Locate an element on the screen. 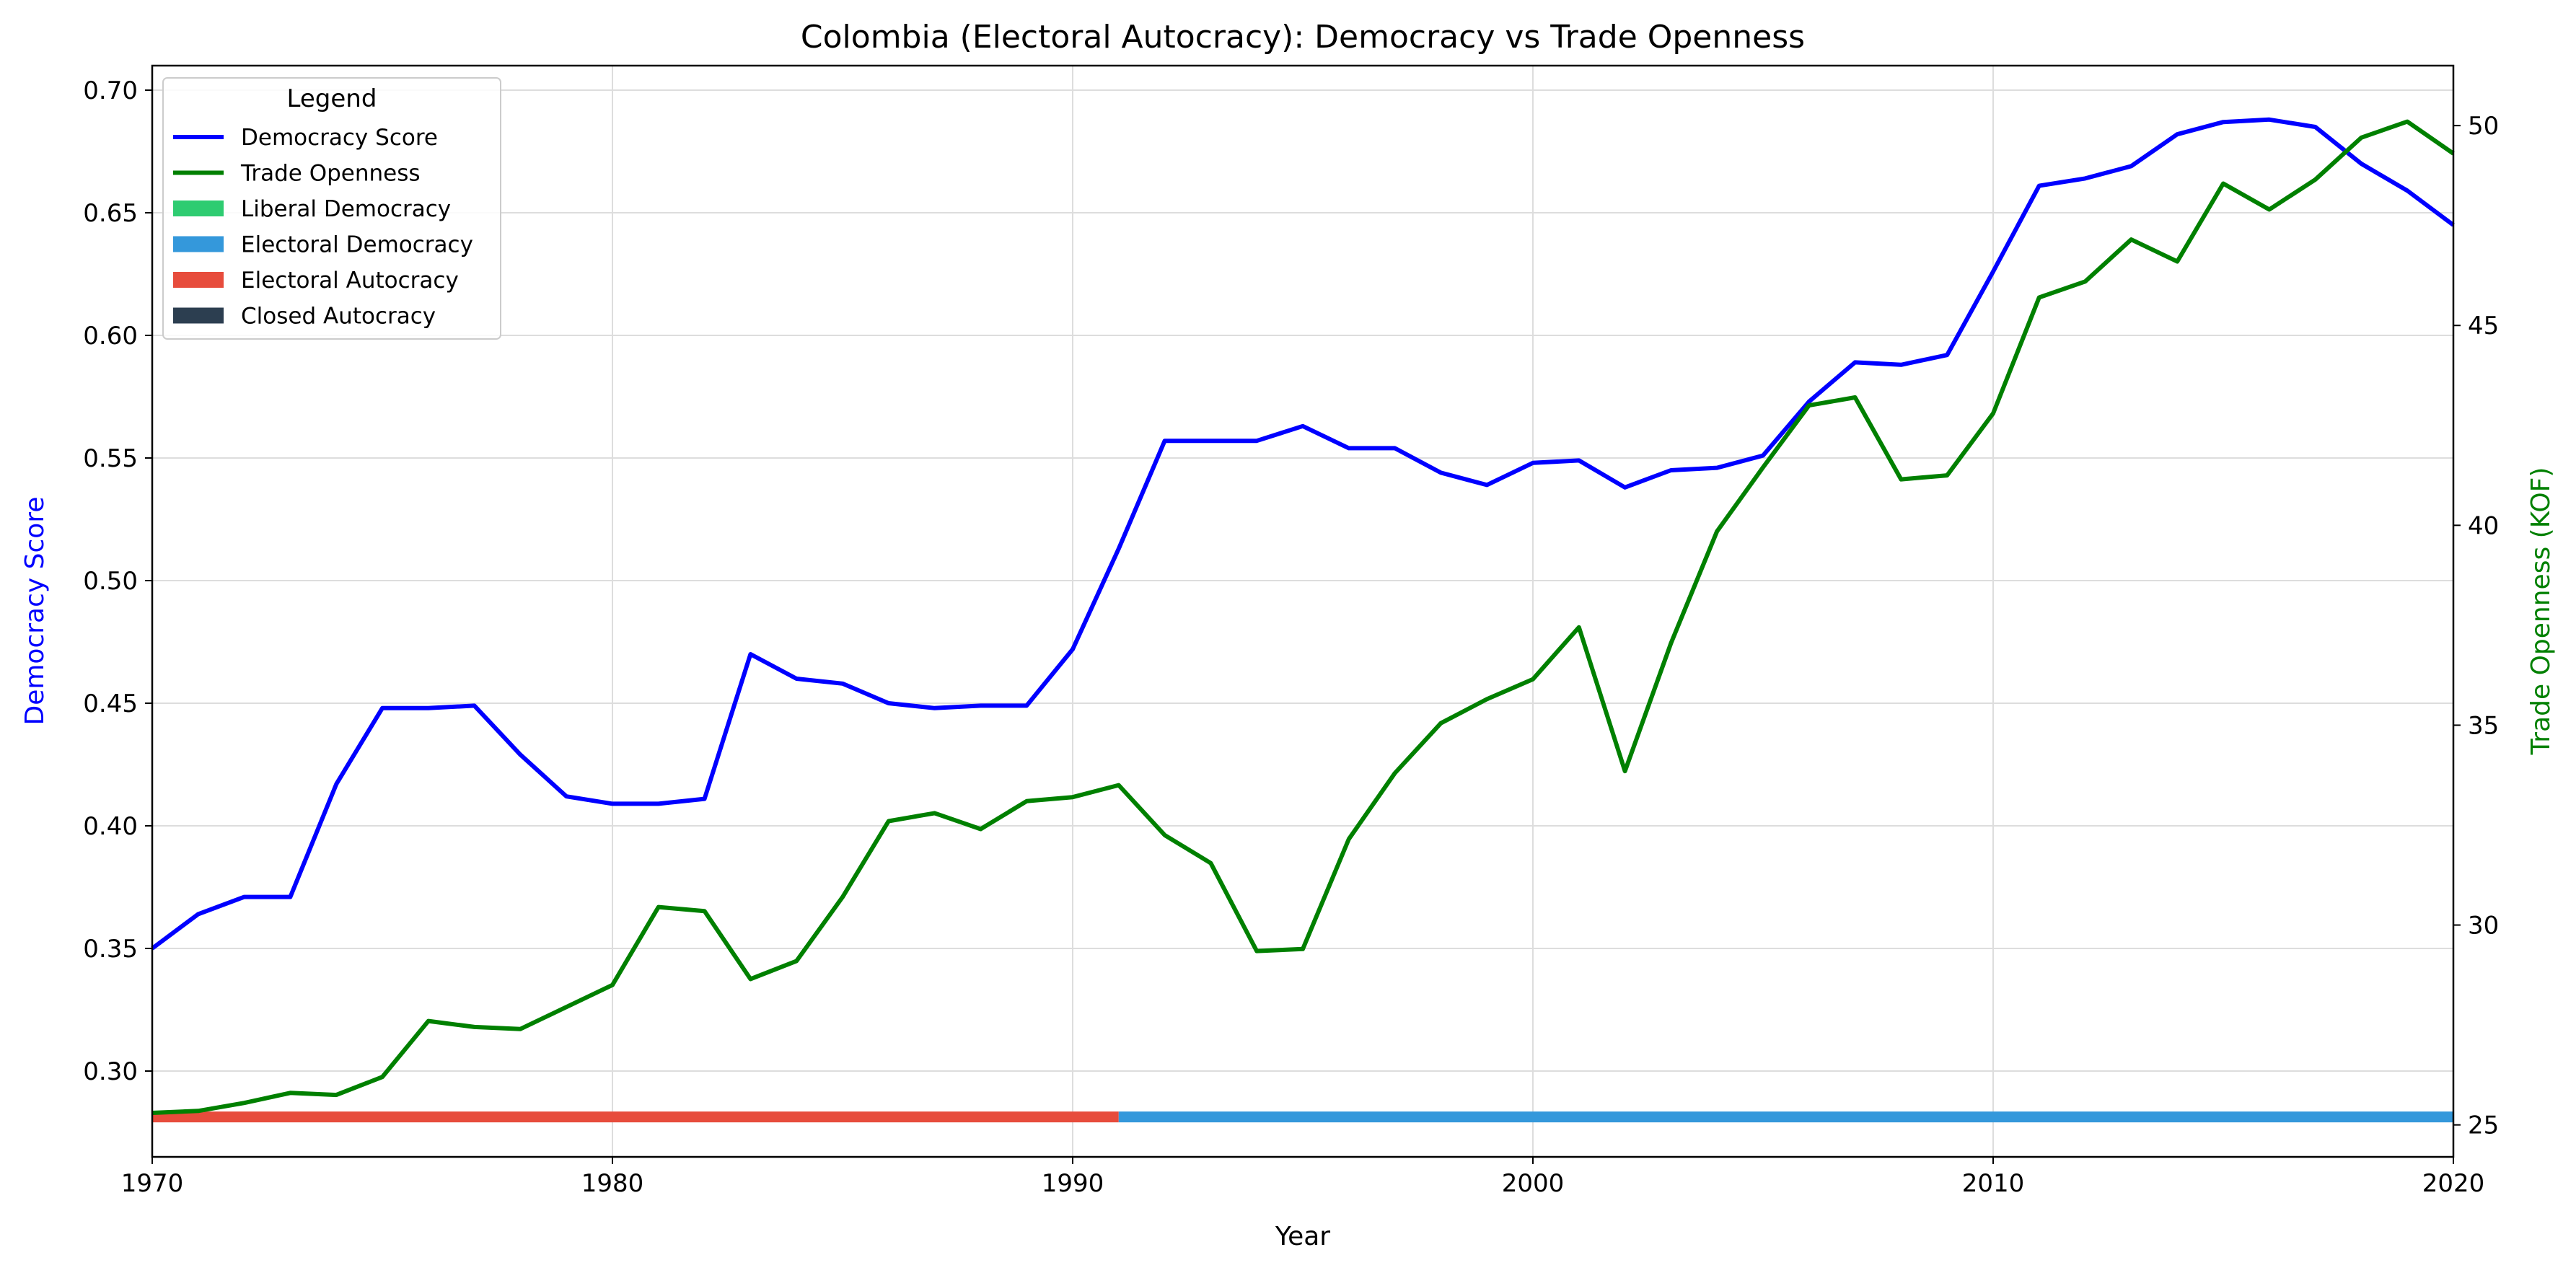 This screenshot has height=1273, width=2576. y-left-tick-label: 0.65 is located at coordinates (110, 214).